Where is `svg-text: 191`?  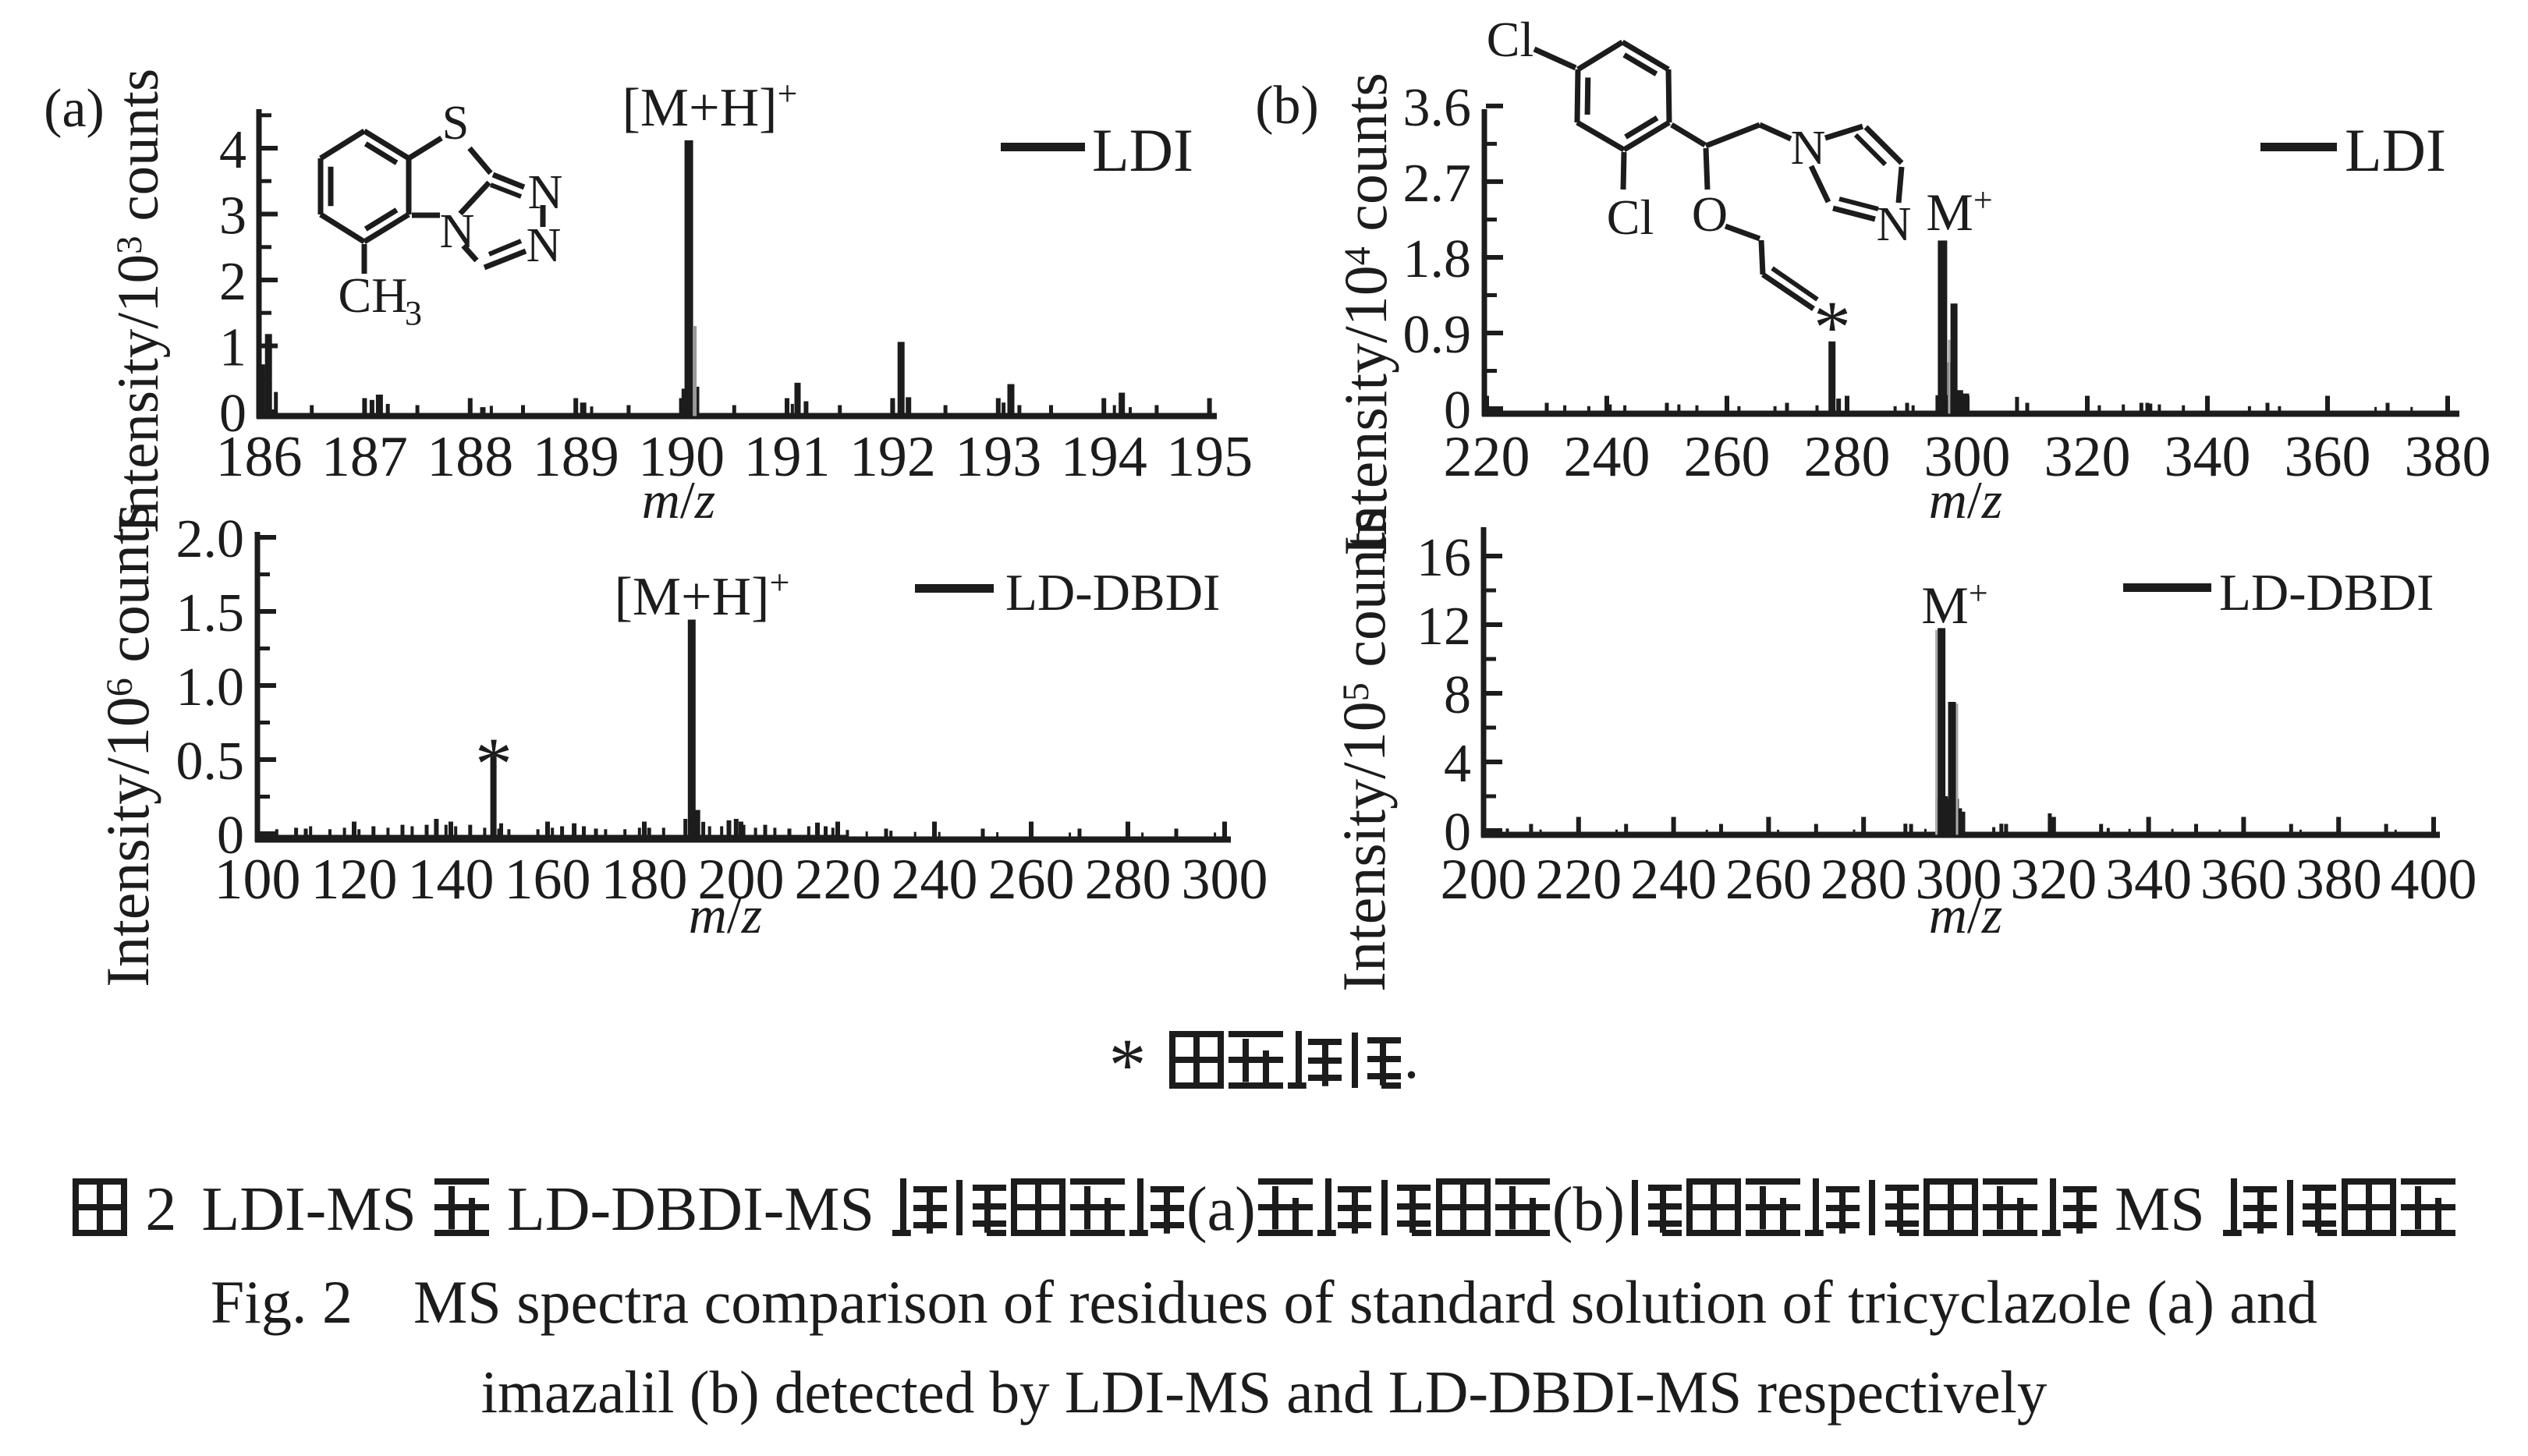
svg-text: 191 is located at coordinates (787, 457).